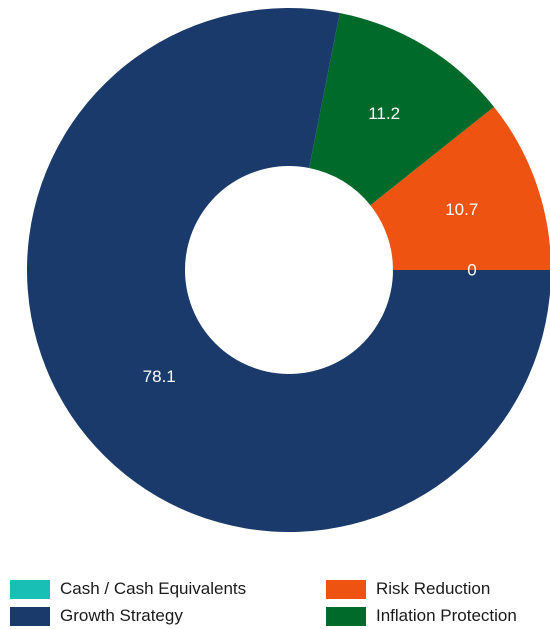 Image resolution: width=550 pixels, height=629 pixels. Describe the element at coordinates (30, 616) in the screenshot. I see `legend-swatch-growth-strategy` at that location.